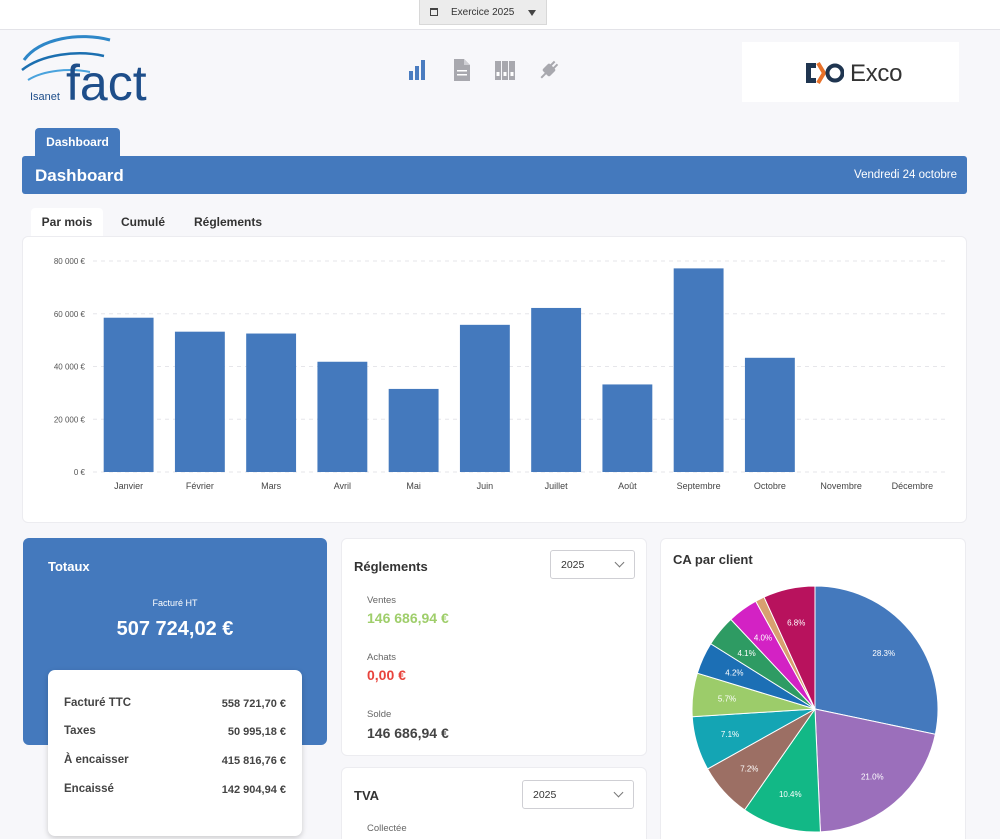 This screenshot has height=839, width=1000. I want to click on bar-chart-icon, so click(416, 70).